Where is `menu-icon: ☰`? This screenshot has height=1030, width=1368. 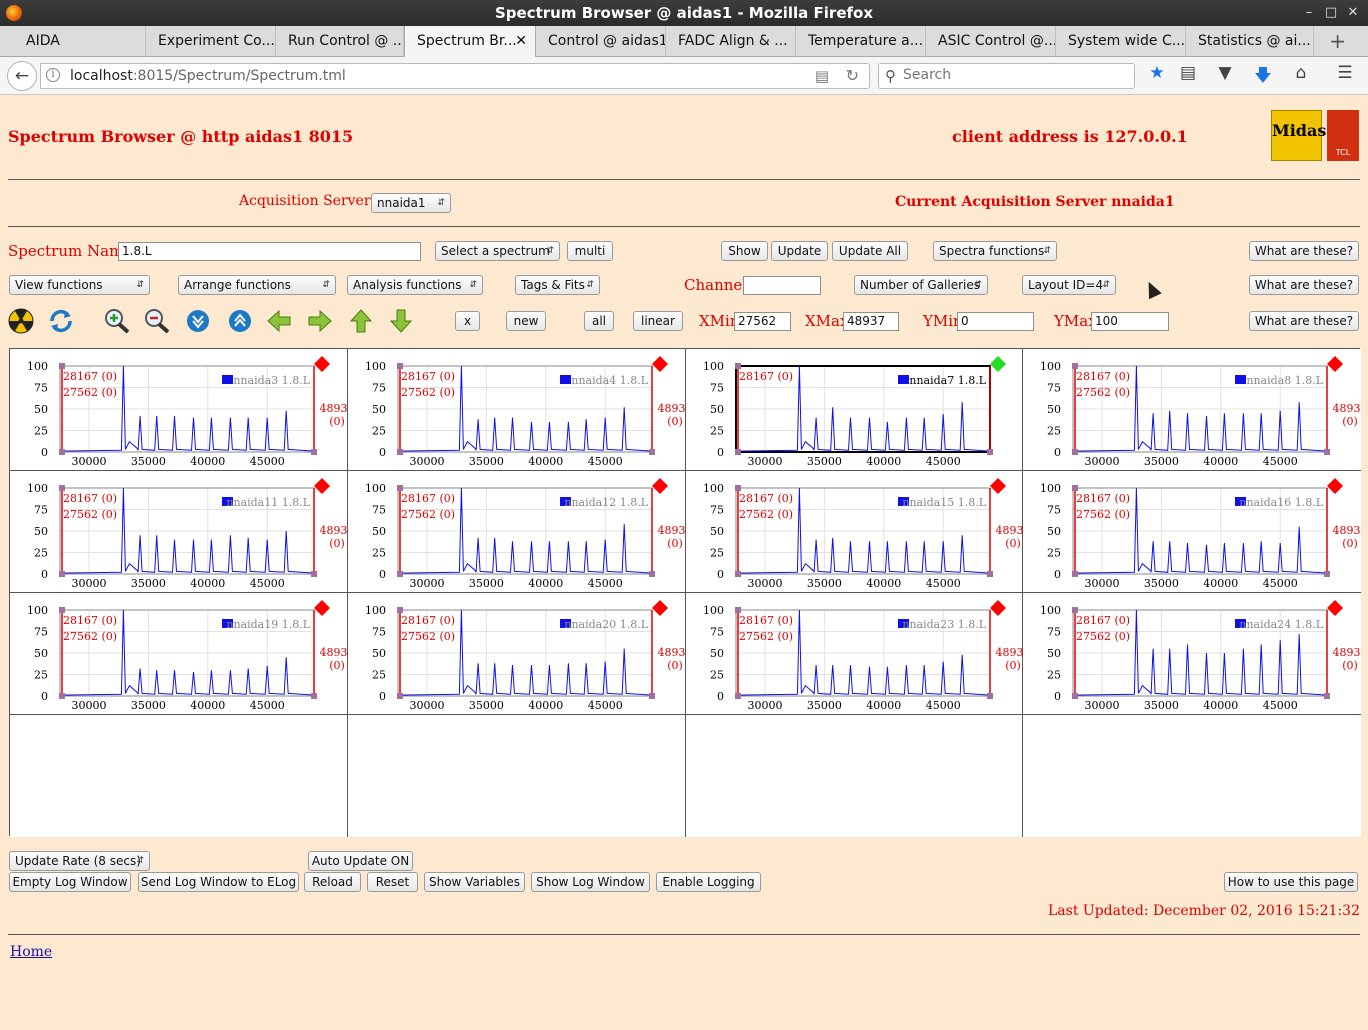 menu-icon: ☰ is located at coordinates (1345, 73).